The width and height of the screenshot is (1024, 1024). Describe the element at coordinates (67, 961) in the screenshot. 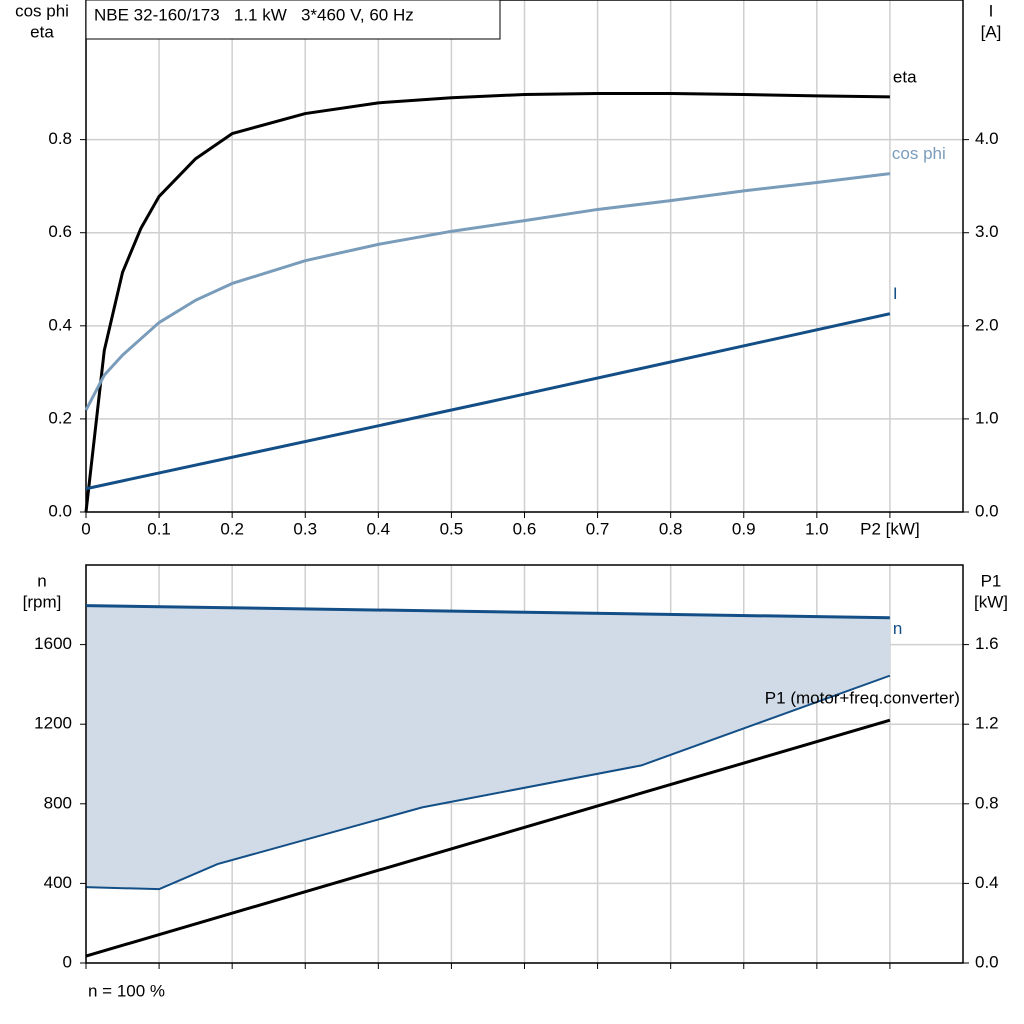

I see `y-tick-label: 0` at that location.